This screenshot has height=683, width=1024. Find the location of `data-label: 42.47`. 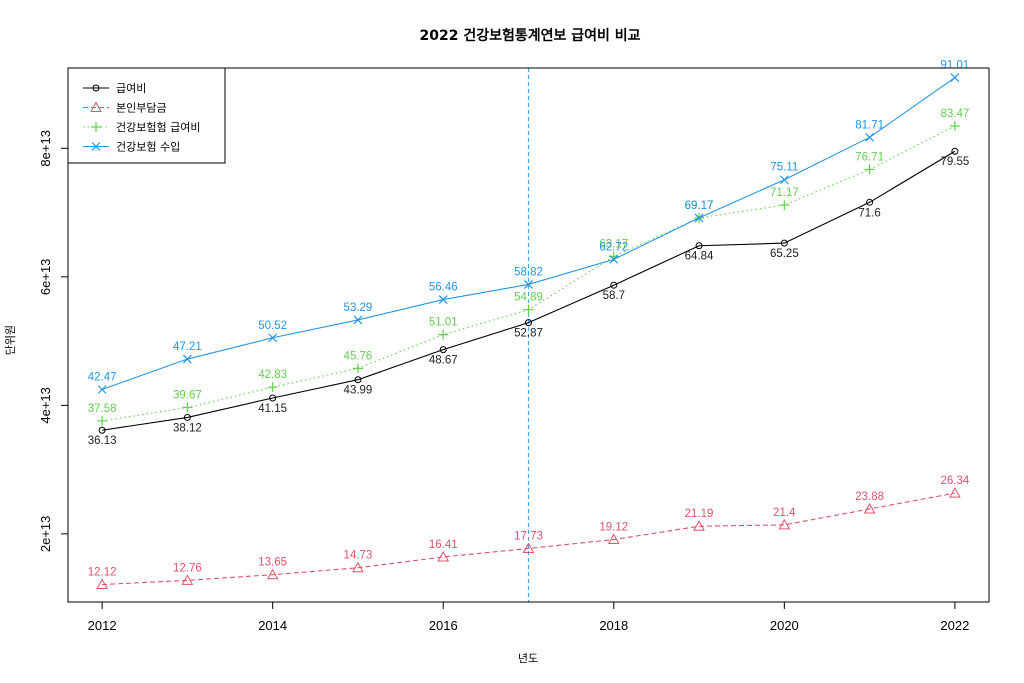

data-label: 42.47 is located at coordinates (102, 377).